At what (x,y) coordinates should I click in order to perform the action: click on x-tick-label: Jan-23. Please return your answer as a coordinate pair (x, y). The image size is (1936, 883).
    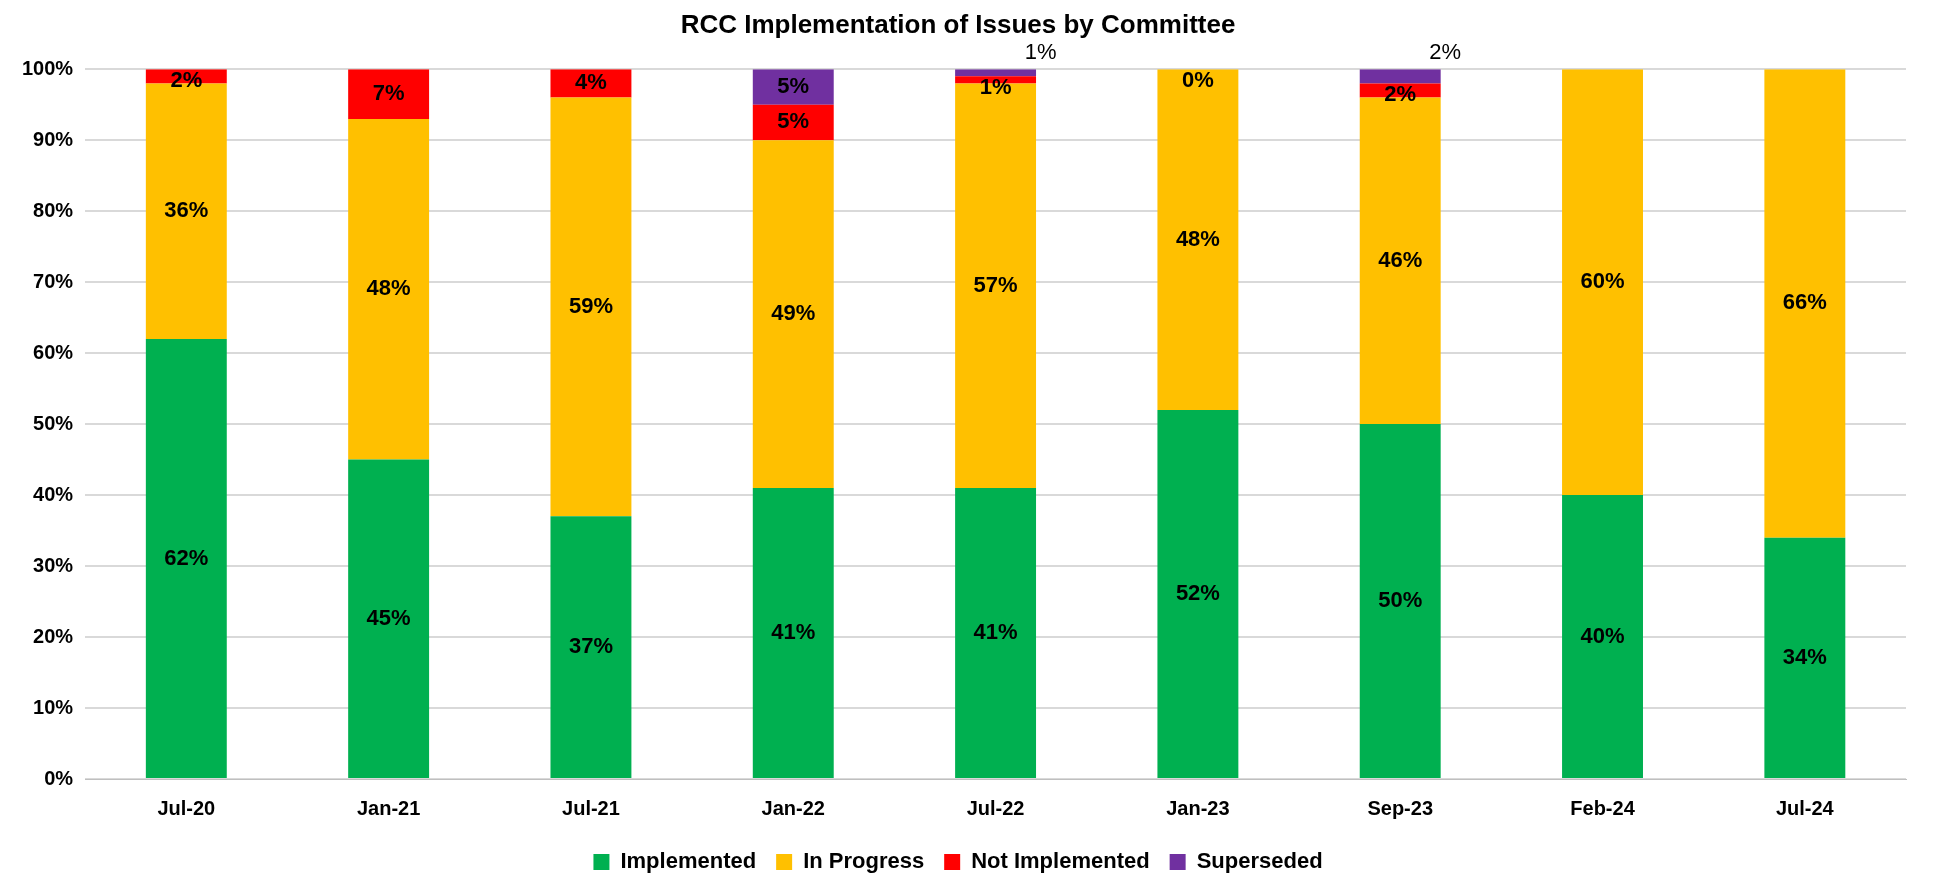
    Looking at the image, I should click on (1198, 807).